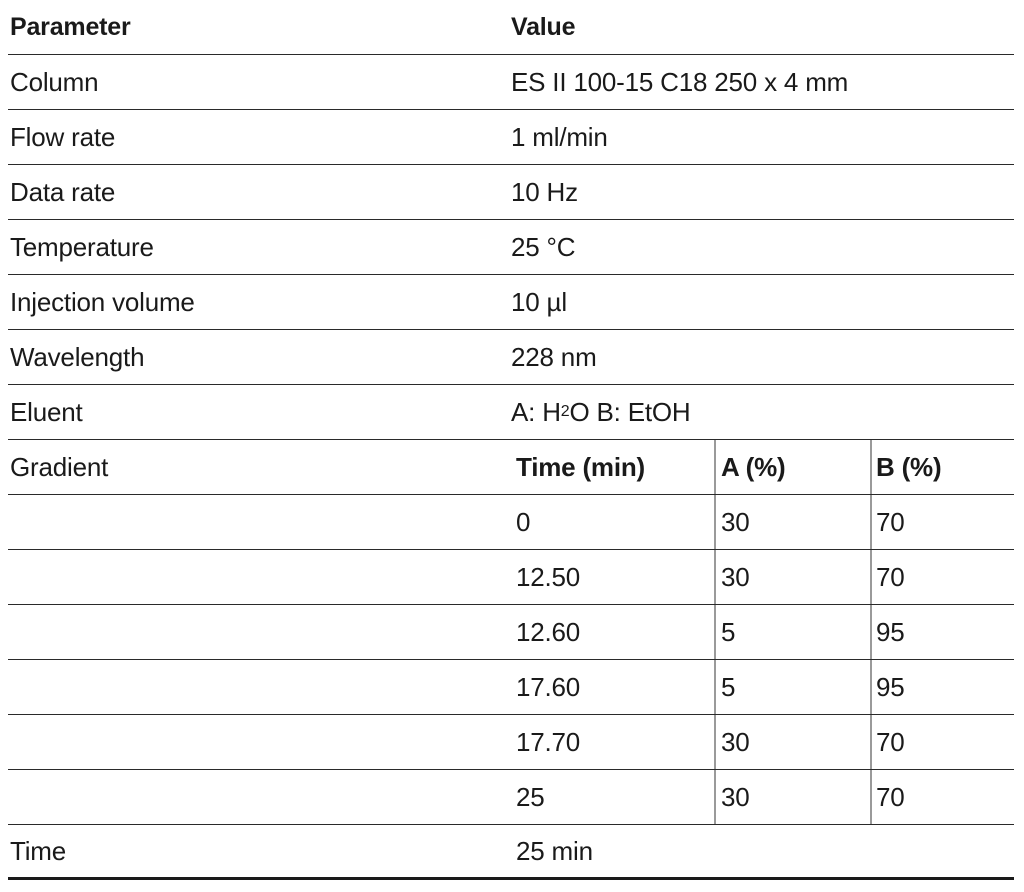 The width and height of the screenshot is (1024, 892). Describe the element at coordinates (753, 466) in the screenshot. I see `gradient-header-a: A (%)` at that location.